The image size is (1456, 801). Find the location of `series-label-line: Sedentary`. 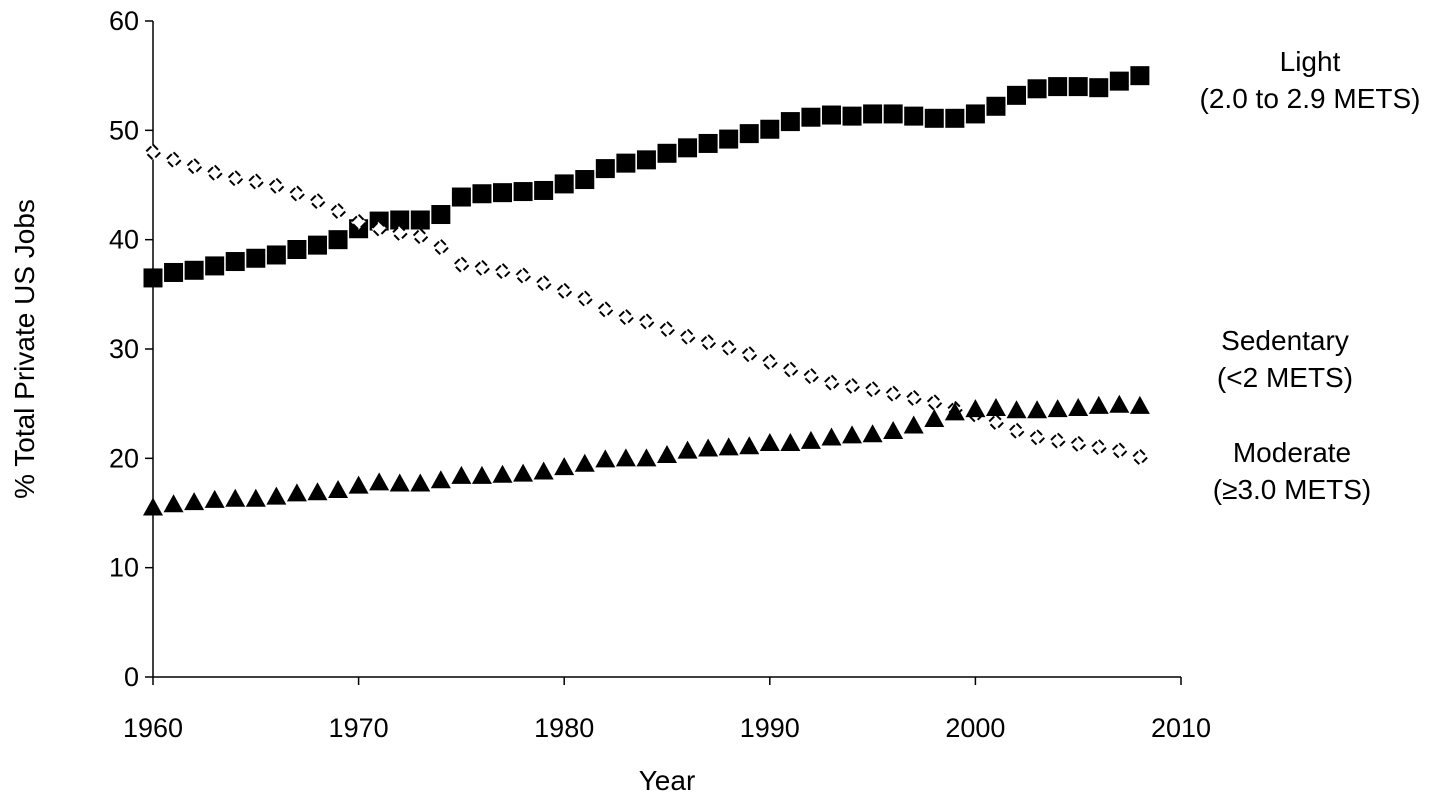

series-label-line: Sedentary is located at coordinates (1285, 340).